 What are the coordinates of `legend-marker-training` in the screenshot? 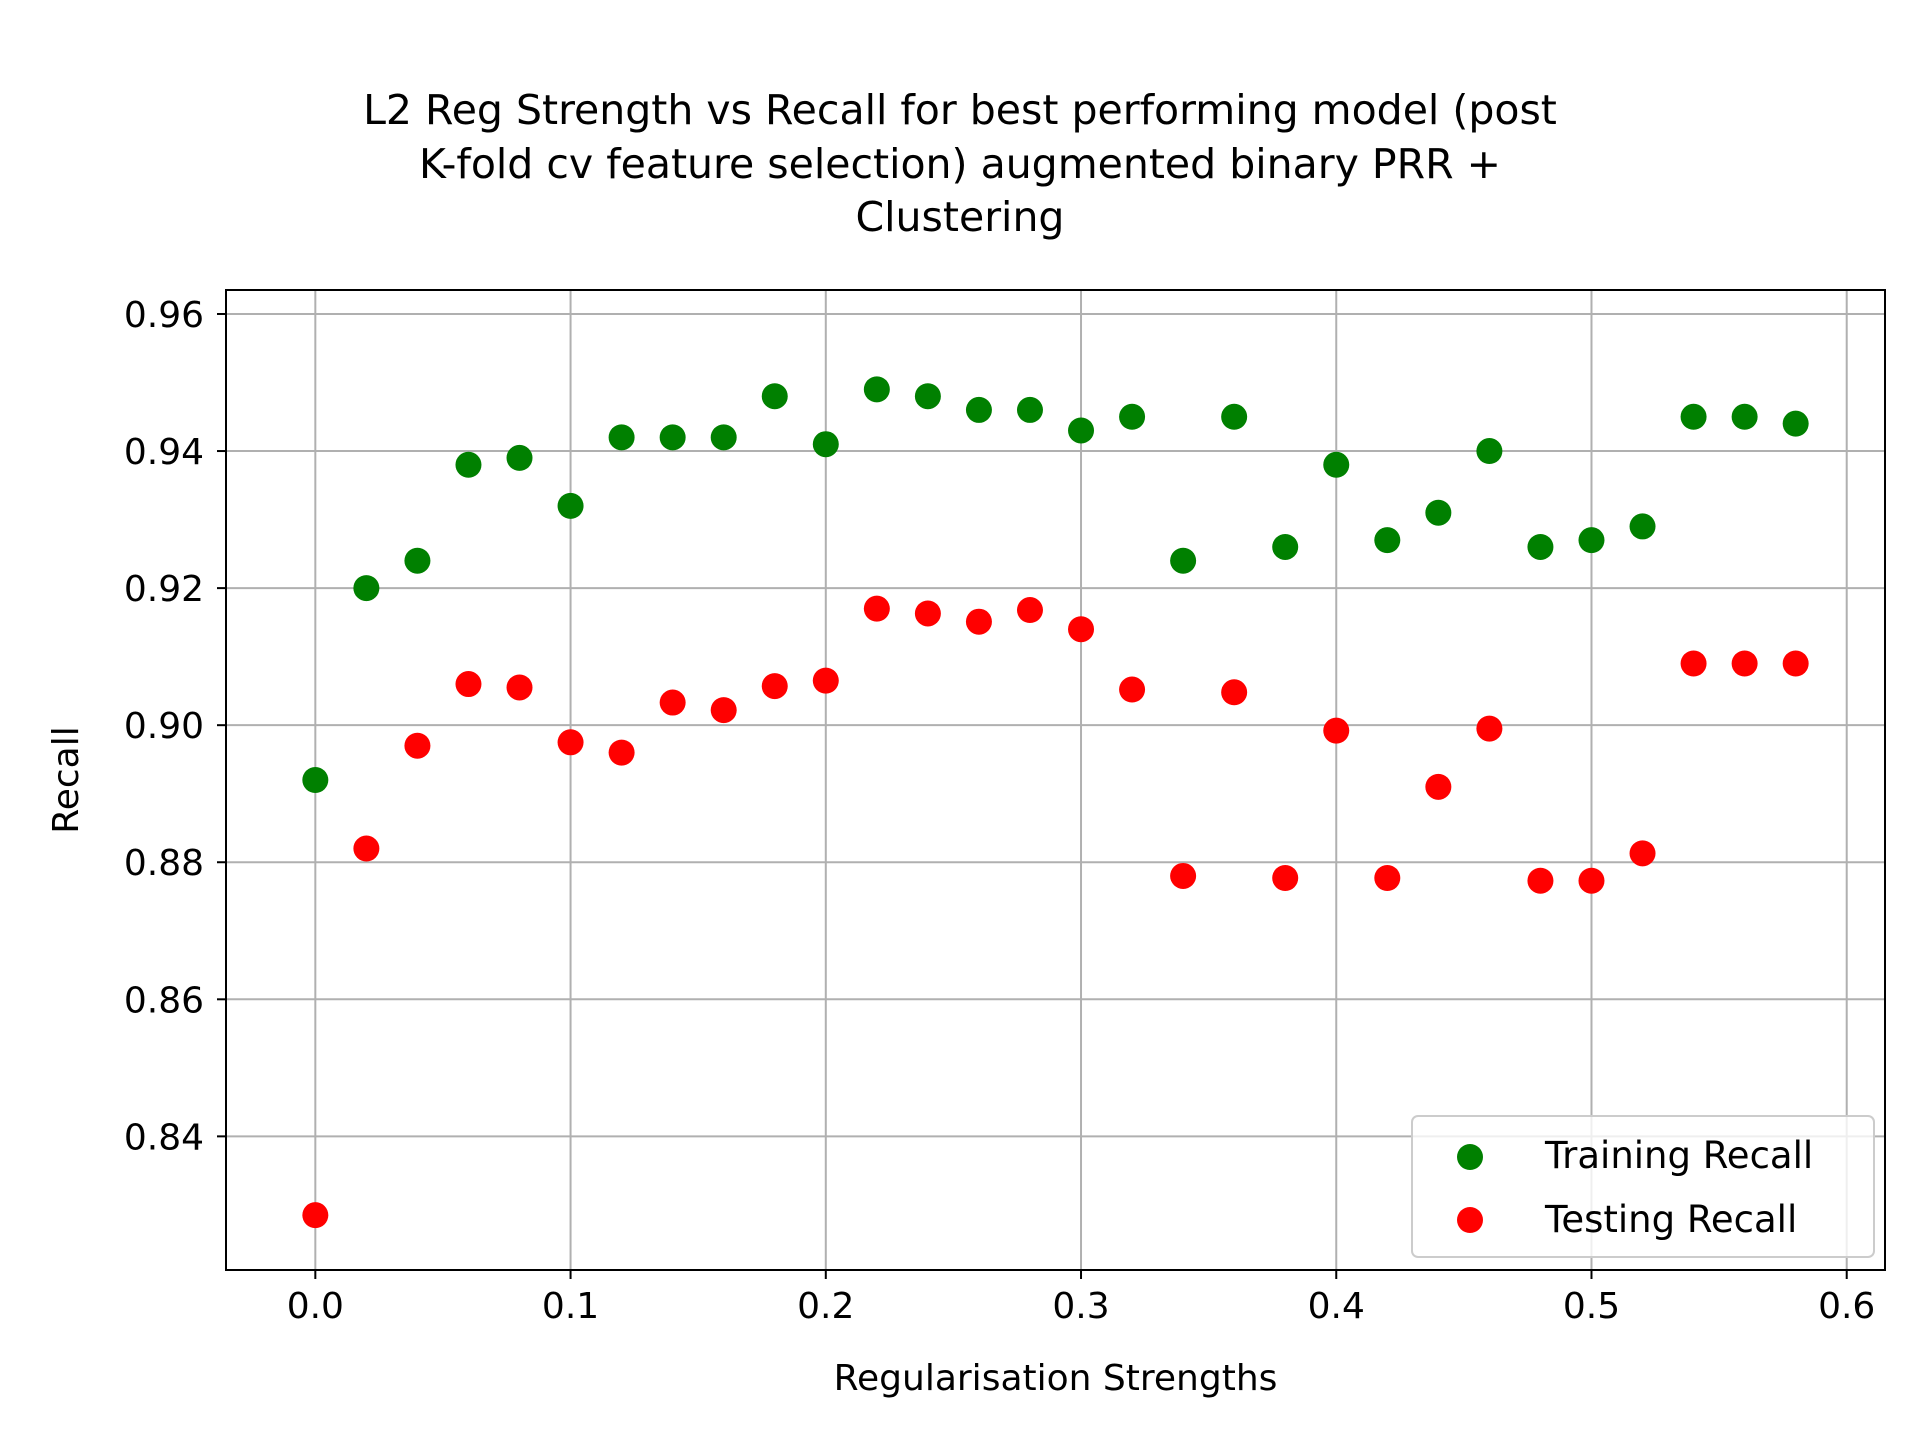 It's located at (1470, 1157).